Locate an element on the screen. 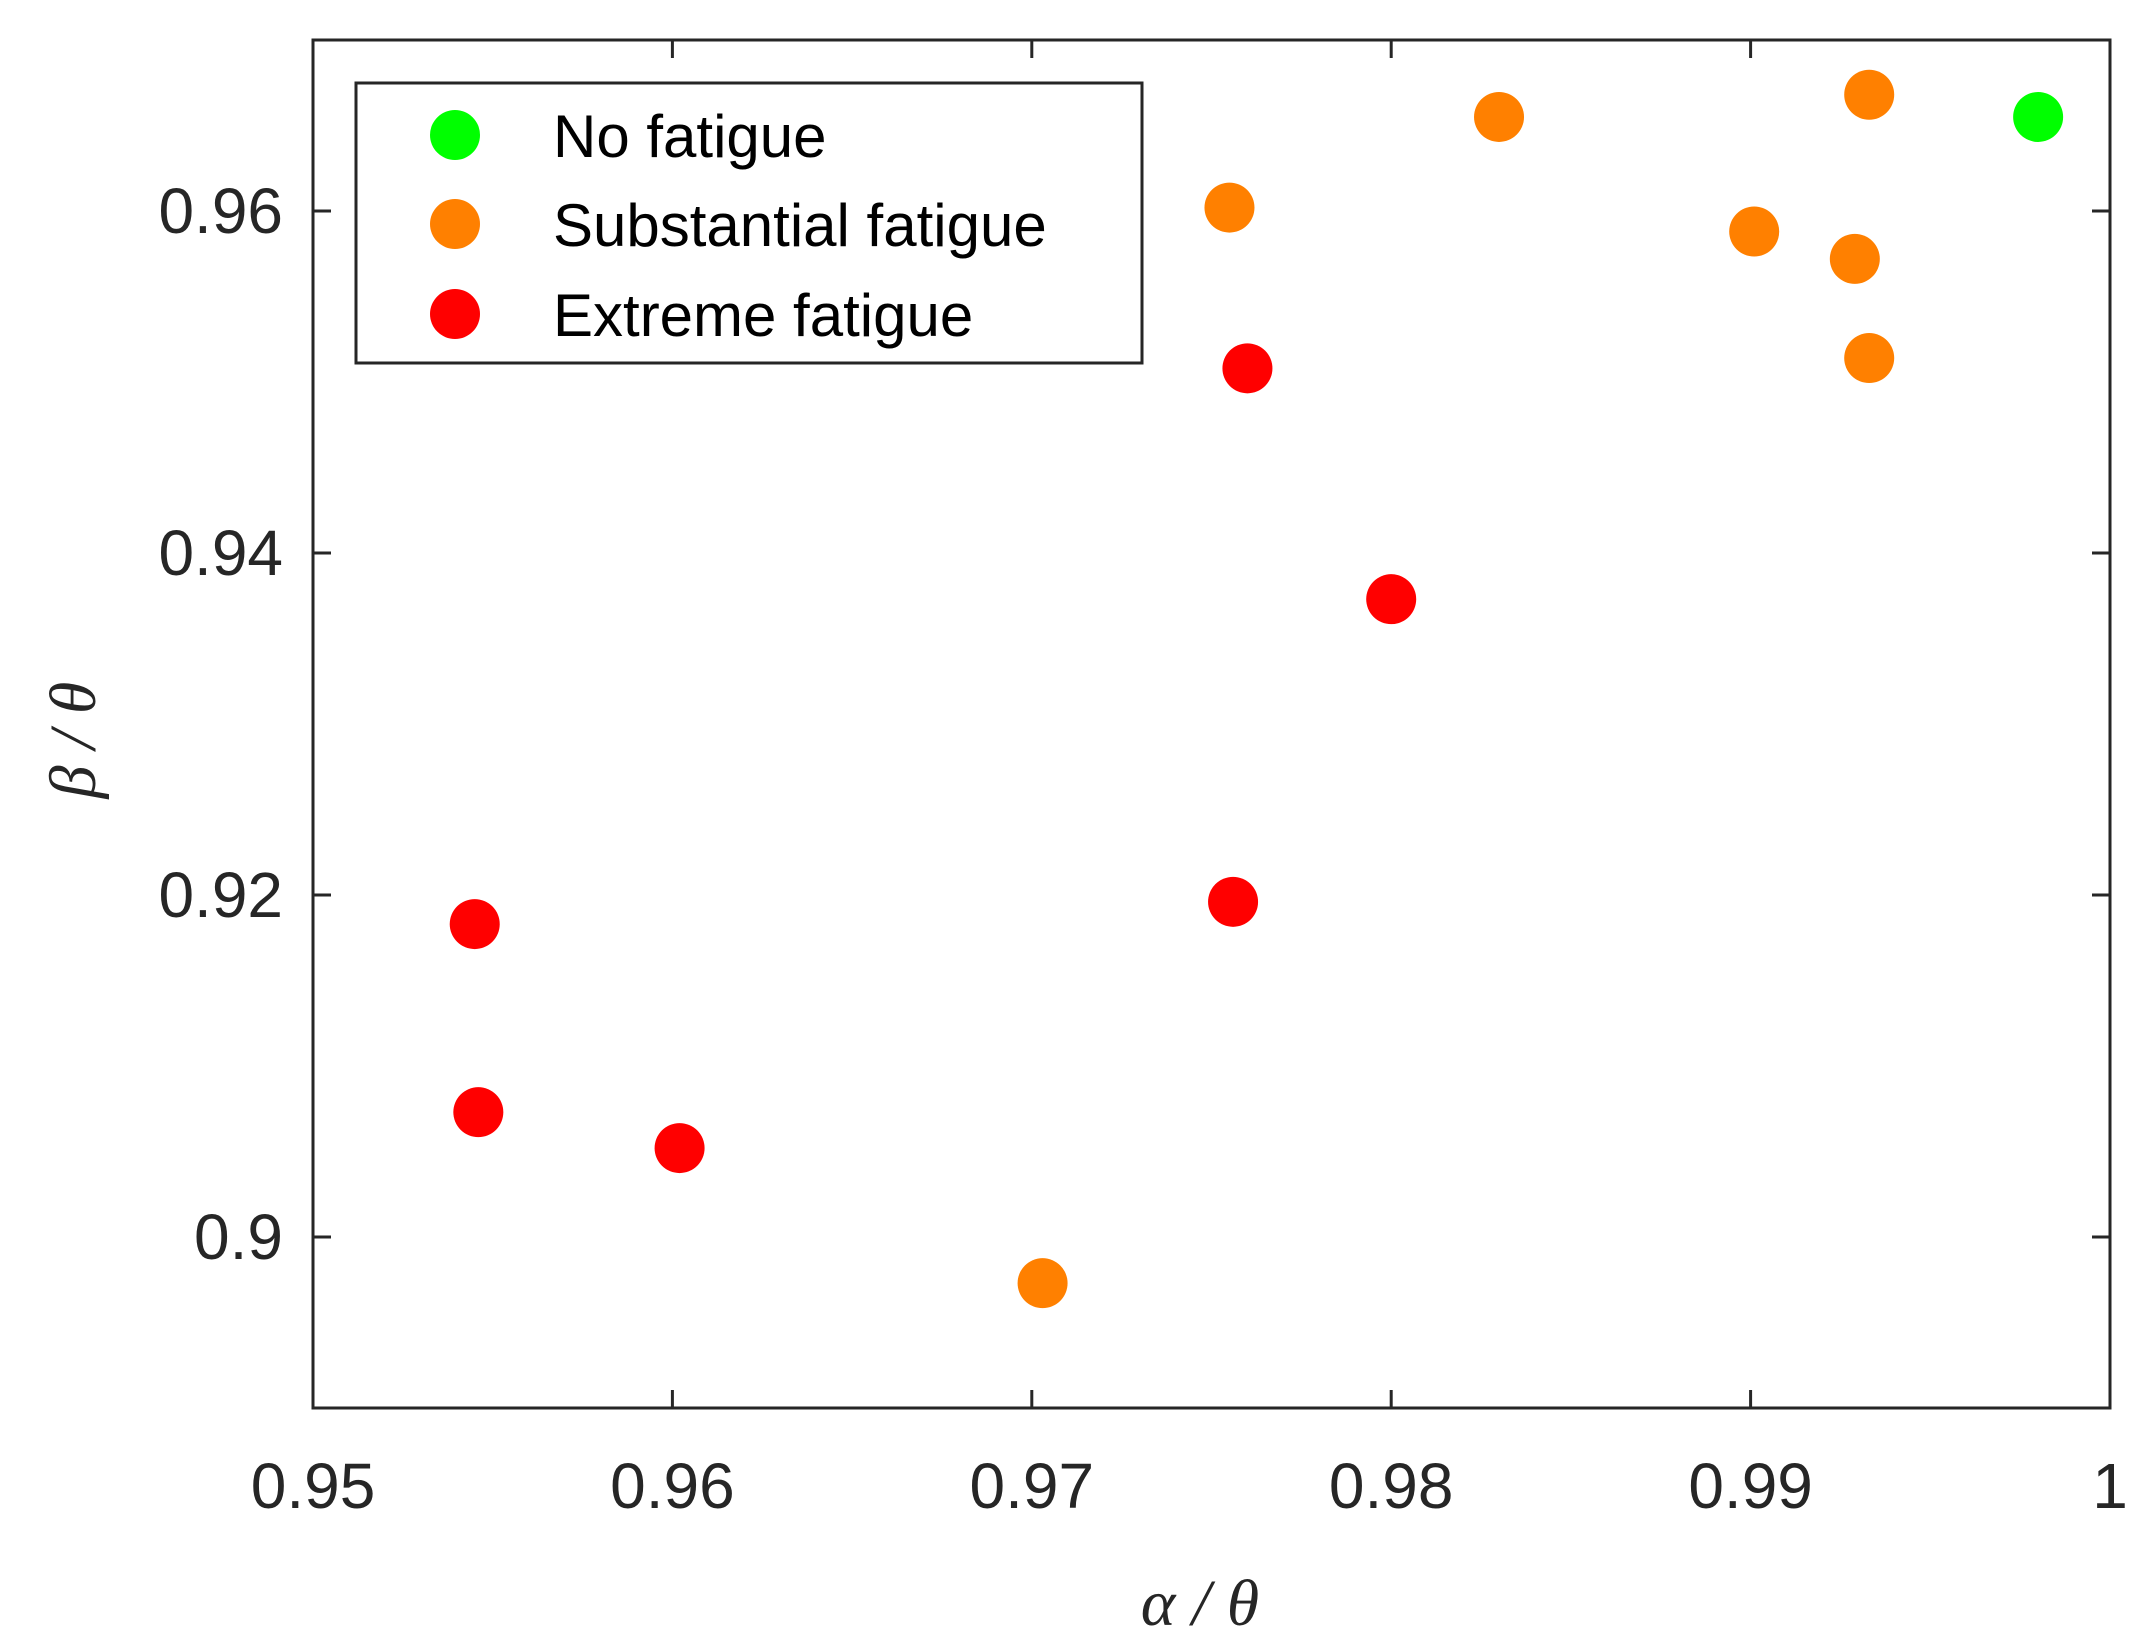  x-tick-label: 0.95 is located at coordinates (313, 1486).